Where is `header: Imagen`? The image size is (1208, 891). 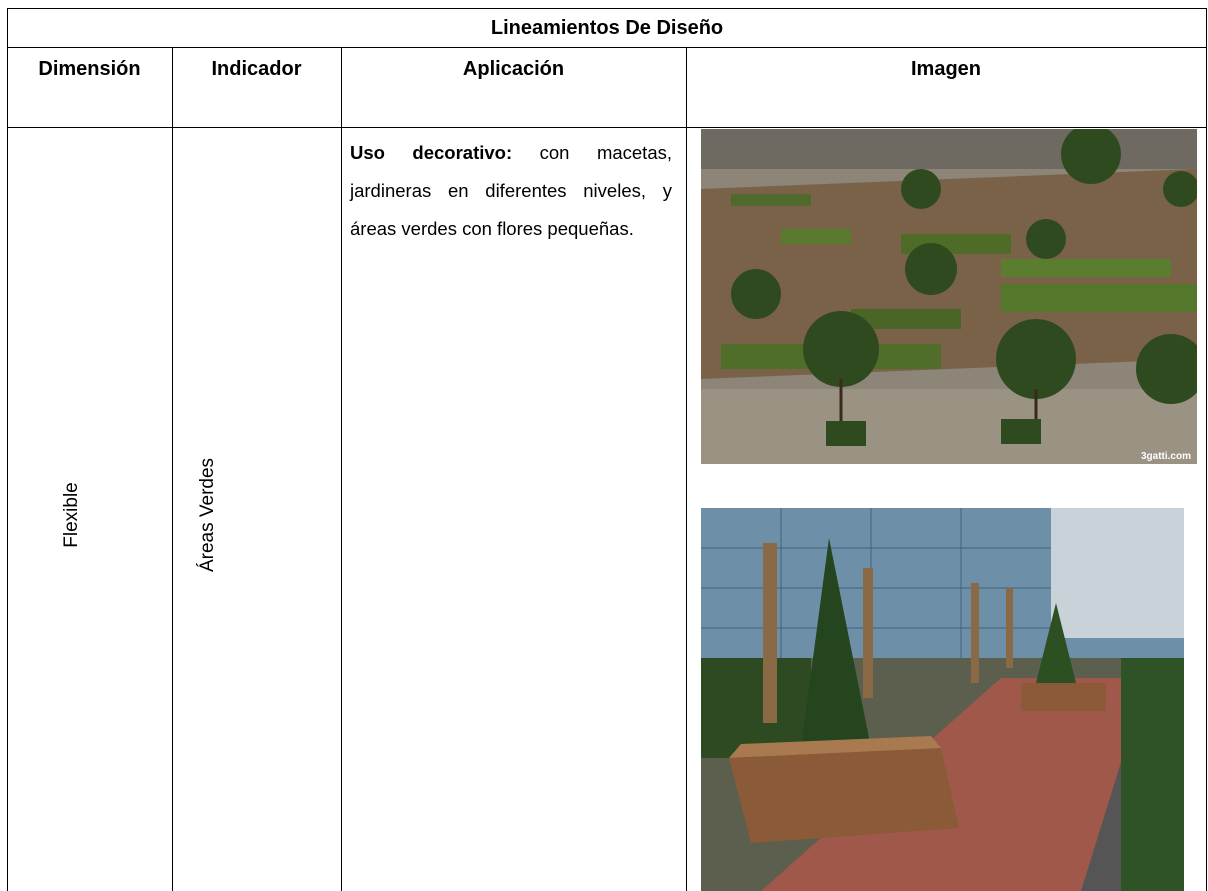
header: Imagen is located at coordinates (946, 69).